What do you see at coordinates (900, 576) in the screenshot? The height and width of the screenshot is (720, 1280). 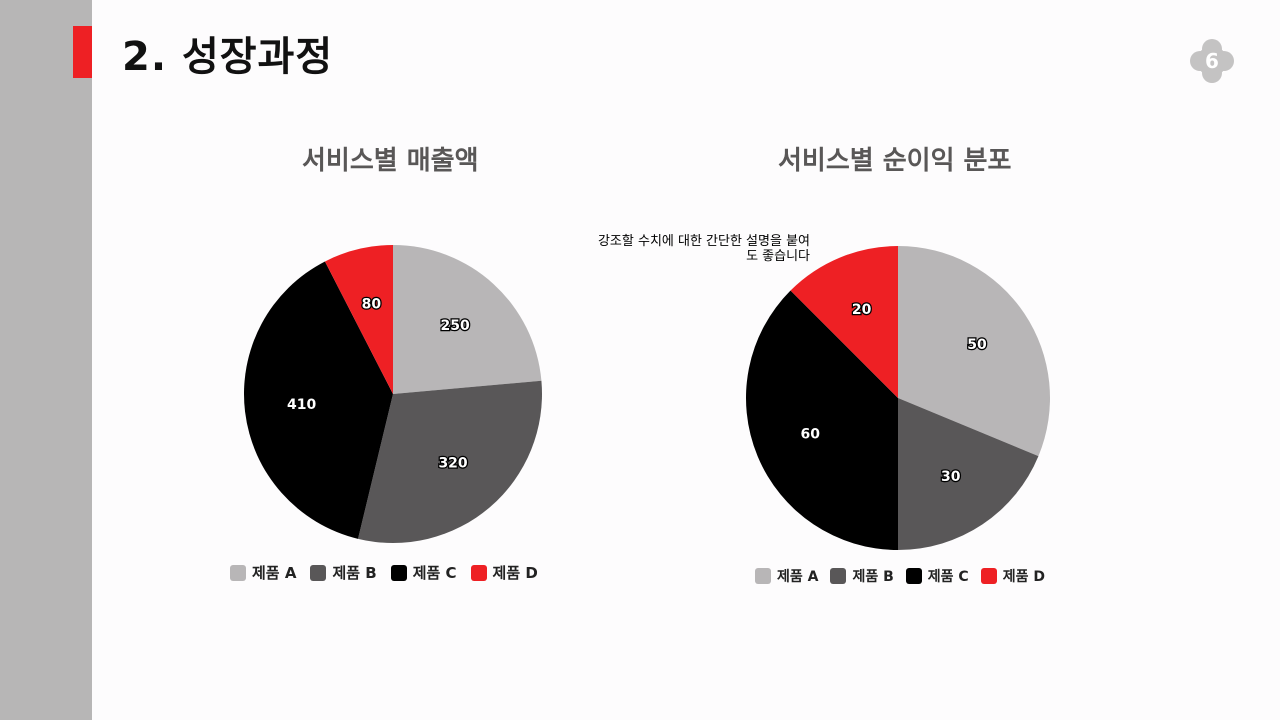 I see `legend-profit: 제품 A 제품 B 제품 C 제품 D` at bounding box center [900, 576].